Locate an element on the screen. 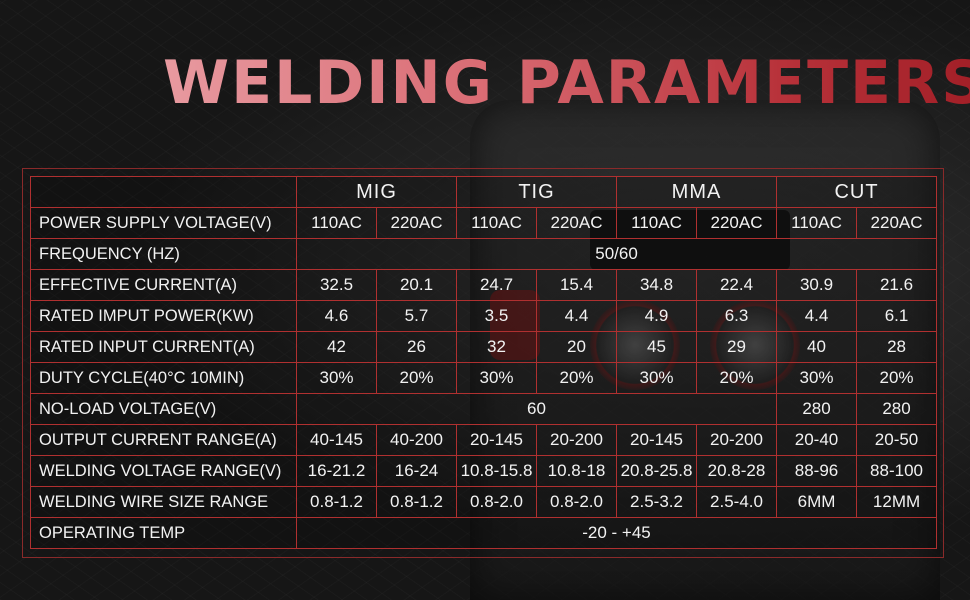  table-cell: -20 - +45 is located at coordinates (616, 533).